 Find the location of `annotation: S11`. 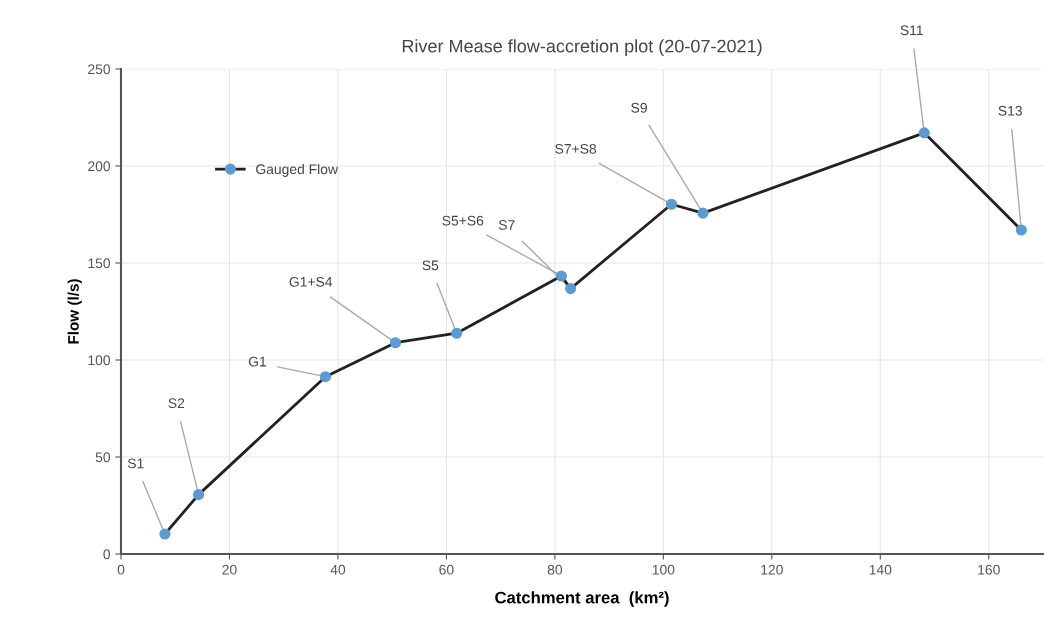

annotation: S11 is located at coordinates (911, 30).